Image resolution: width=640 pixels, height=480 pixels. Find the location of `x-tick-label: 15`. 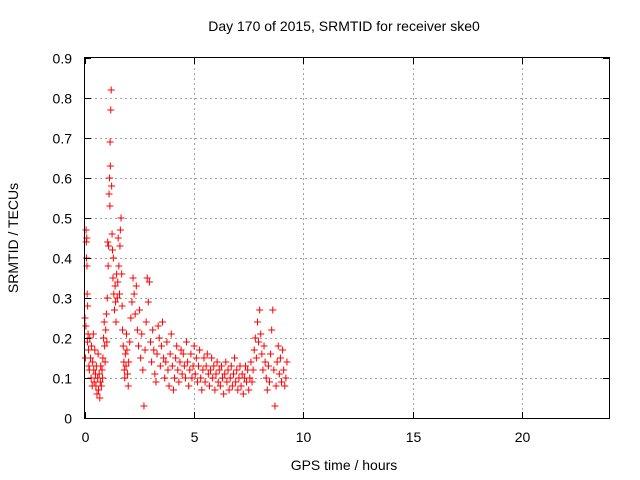

x-tick-label: 15 is located at coordinates (414, 437).